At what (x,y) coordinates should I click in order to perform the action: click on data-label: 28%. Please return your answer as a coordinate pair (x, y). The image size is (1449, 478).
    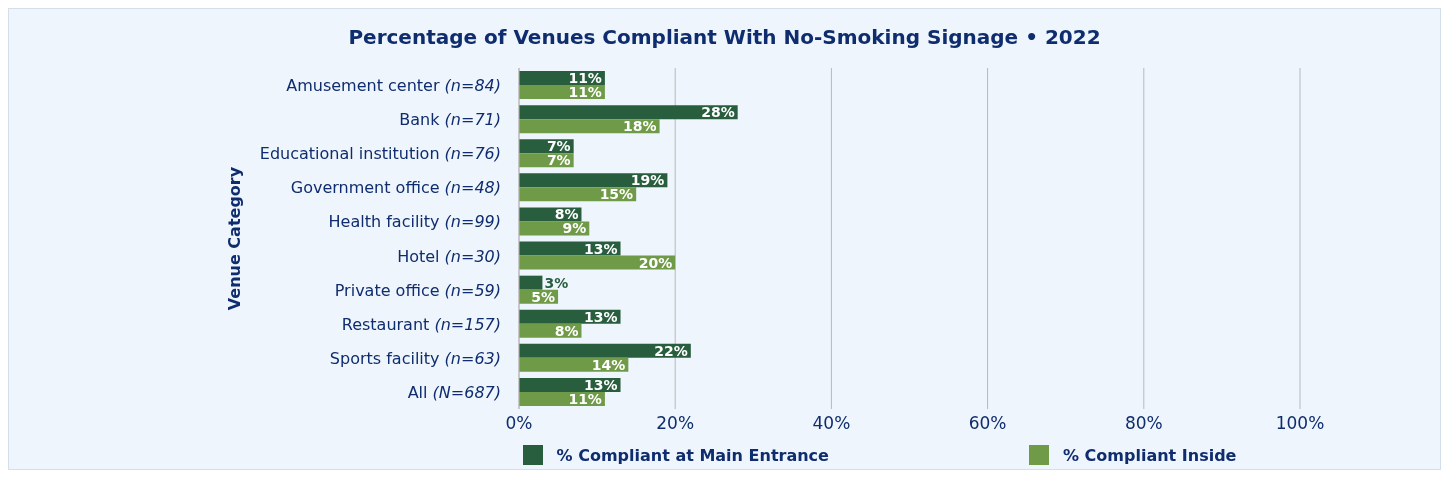
    Looking at the image, I should click on (718, 112).